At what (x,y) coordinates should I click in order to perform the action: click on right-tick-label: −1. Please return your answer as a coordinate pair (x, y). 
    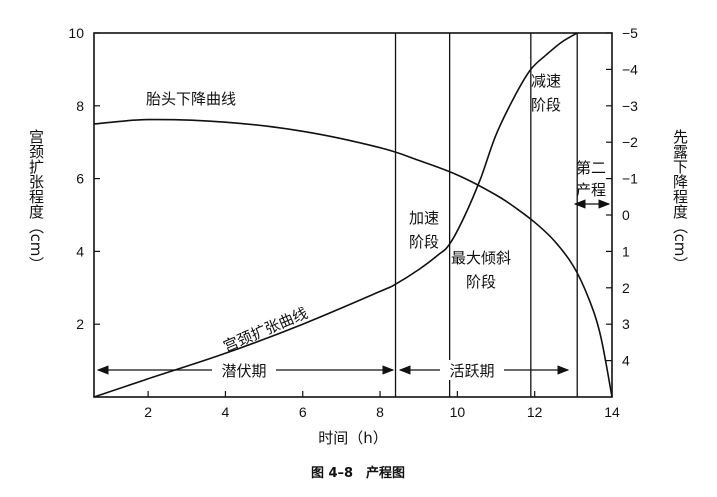
    Looking at the image, I should click on (630, 179).